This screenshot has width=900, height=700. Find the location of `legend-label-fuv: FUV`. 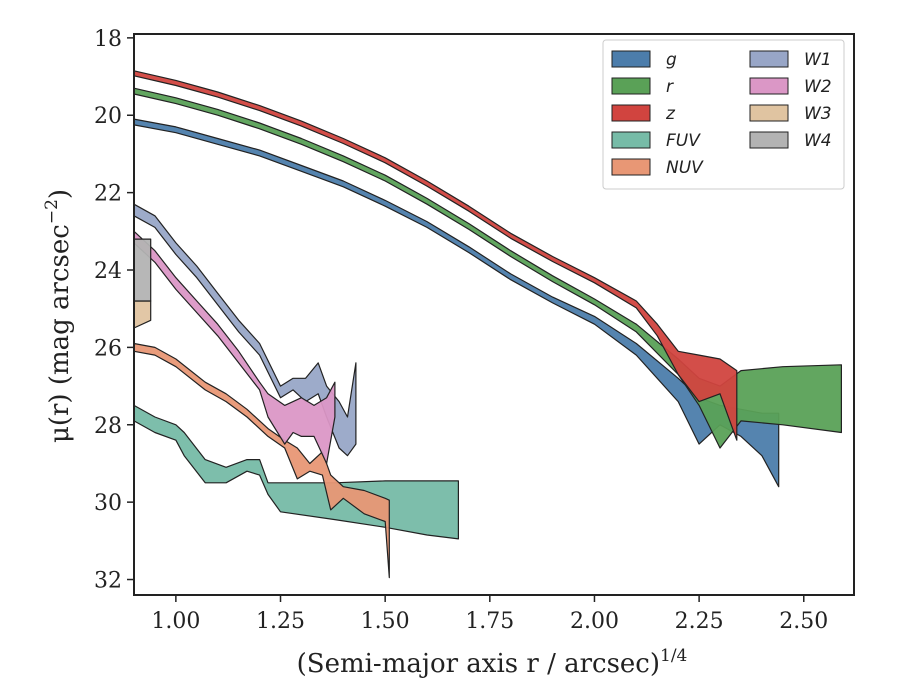

legend-label-fuv: FUV is located at coordinates (683, 141).